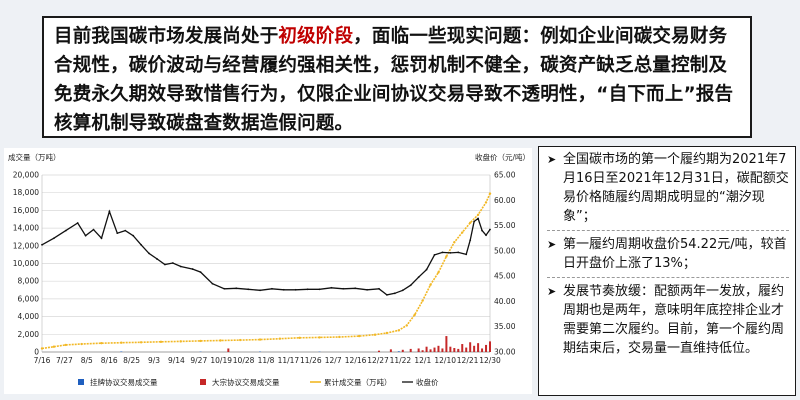 The image size is (800, 400). Describe the element at coordinates (29, 298) in the screenshot. I see `y-left-tick-label: 6,000` at that location.